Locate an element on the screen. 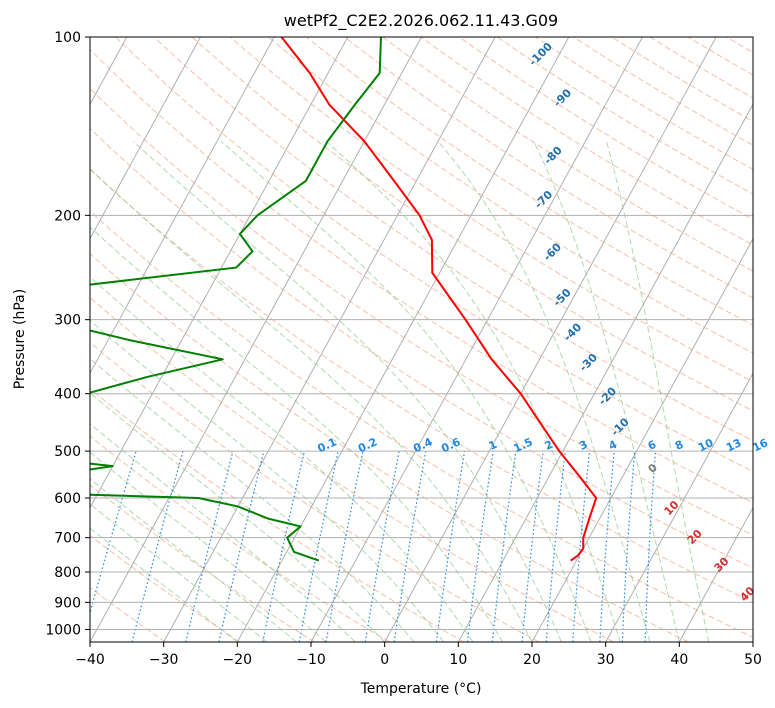 The height and width of the screenshot is (708, 775). y-tick-label: 300 is located at coordinates (67, 321).